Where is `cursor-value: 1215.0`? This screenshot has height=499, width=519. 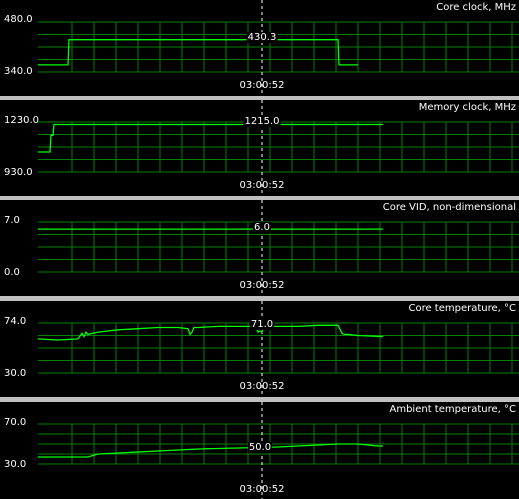
cursor-value: 1215.0 is located at coordinates (262, 121).